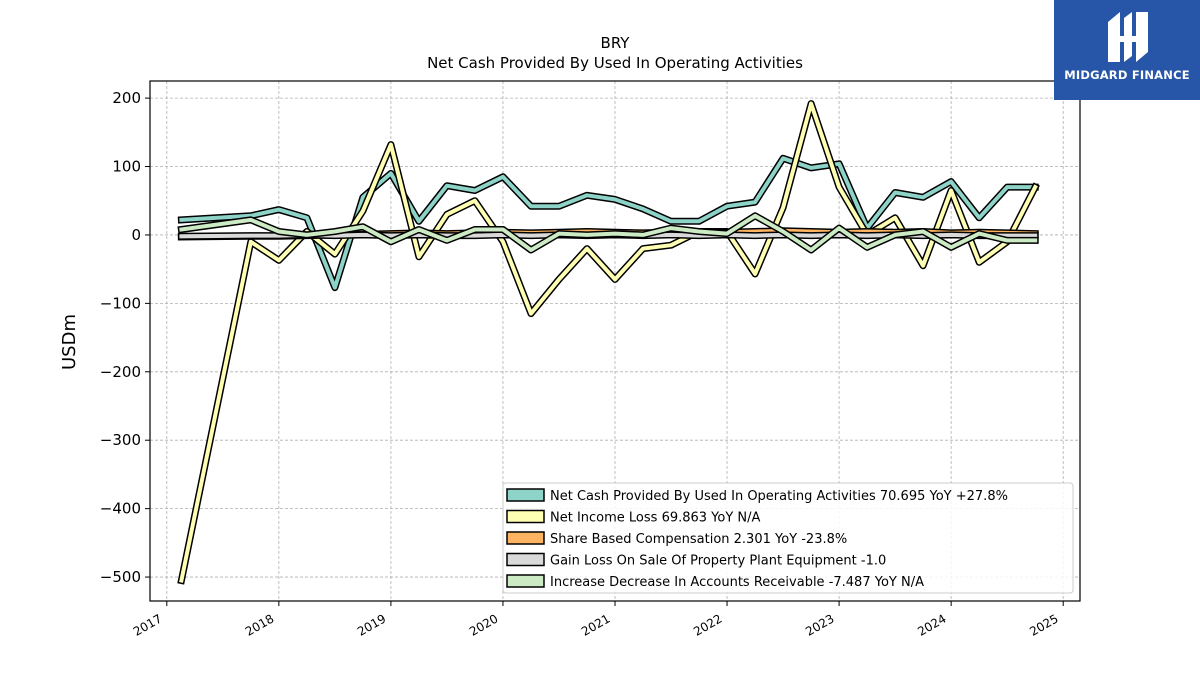  What do you see at coordinates (120, 440) in the screenshot?
I see `y-tick-label: −300` at bounding box center [120, 440].